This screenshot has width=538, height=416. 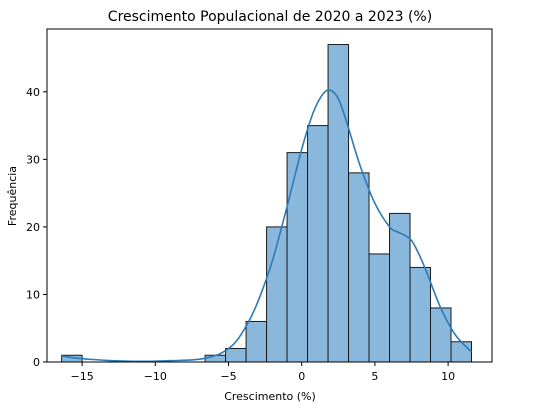 I want to click on y-tick-label: 30, so click(x=33, y=159).